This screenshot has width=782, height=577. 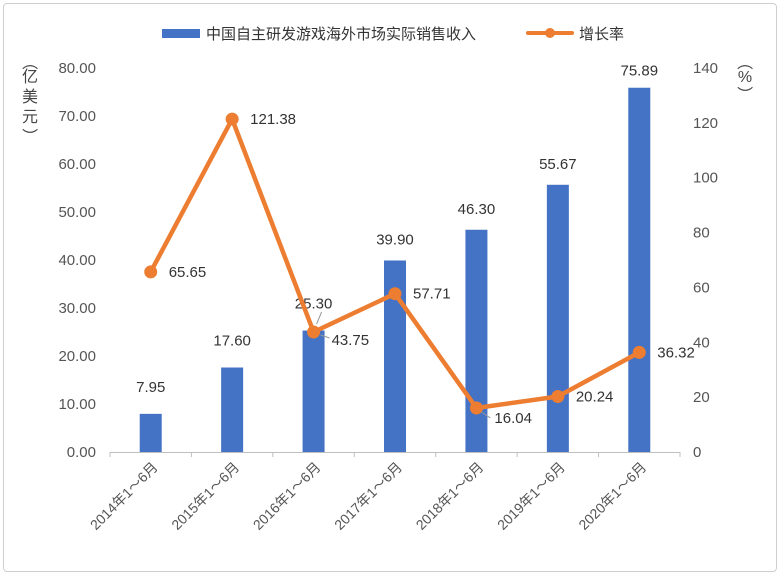 What do you see at coordinates (232, 341) in the screenshot?
I see `bar-data-label: 17.60` at bounding box center [232, 341].